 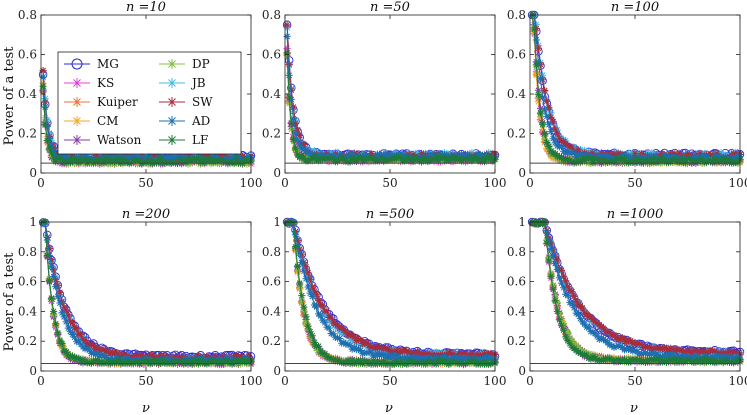 I want to click on legend-label-Kuiper: Kuiper, so click(x=117, y=102).